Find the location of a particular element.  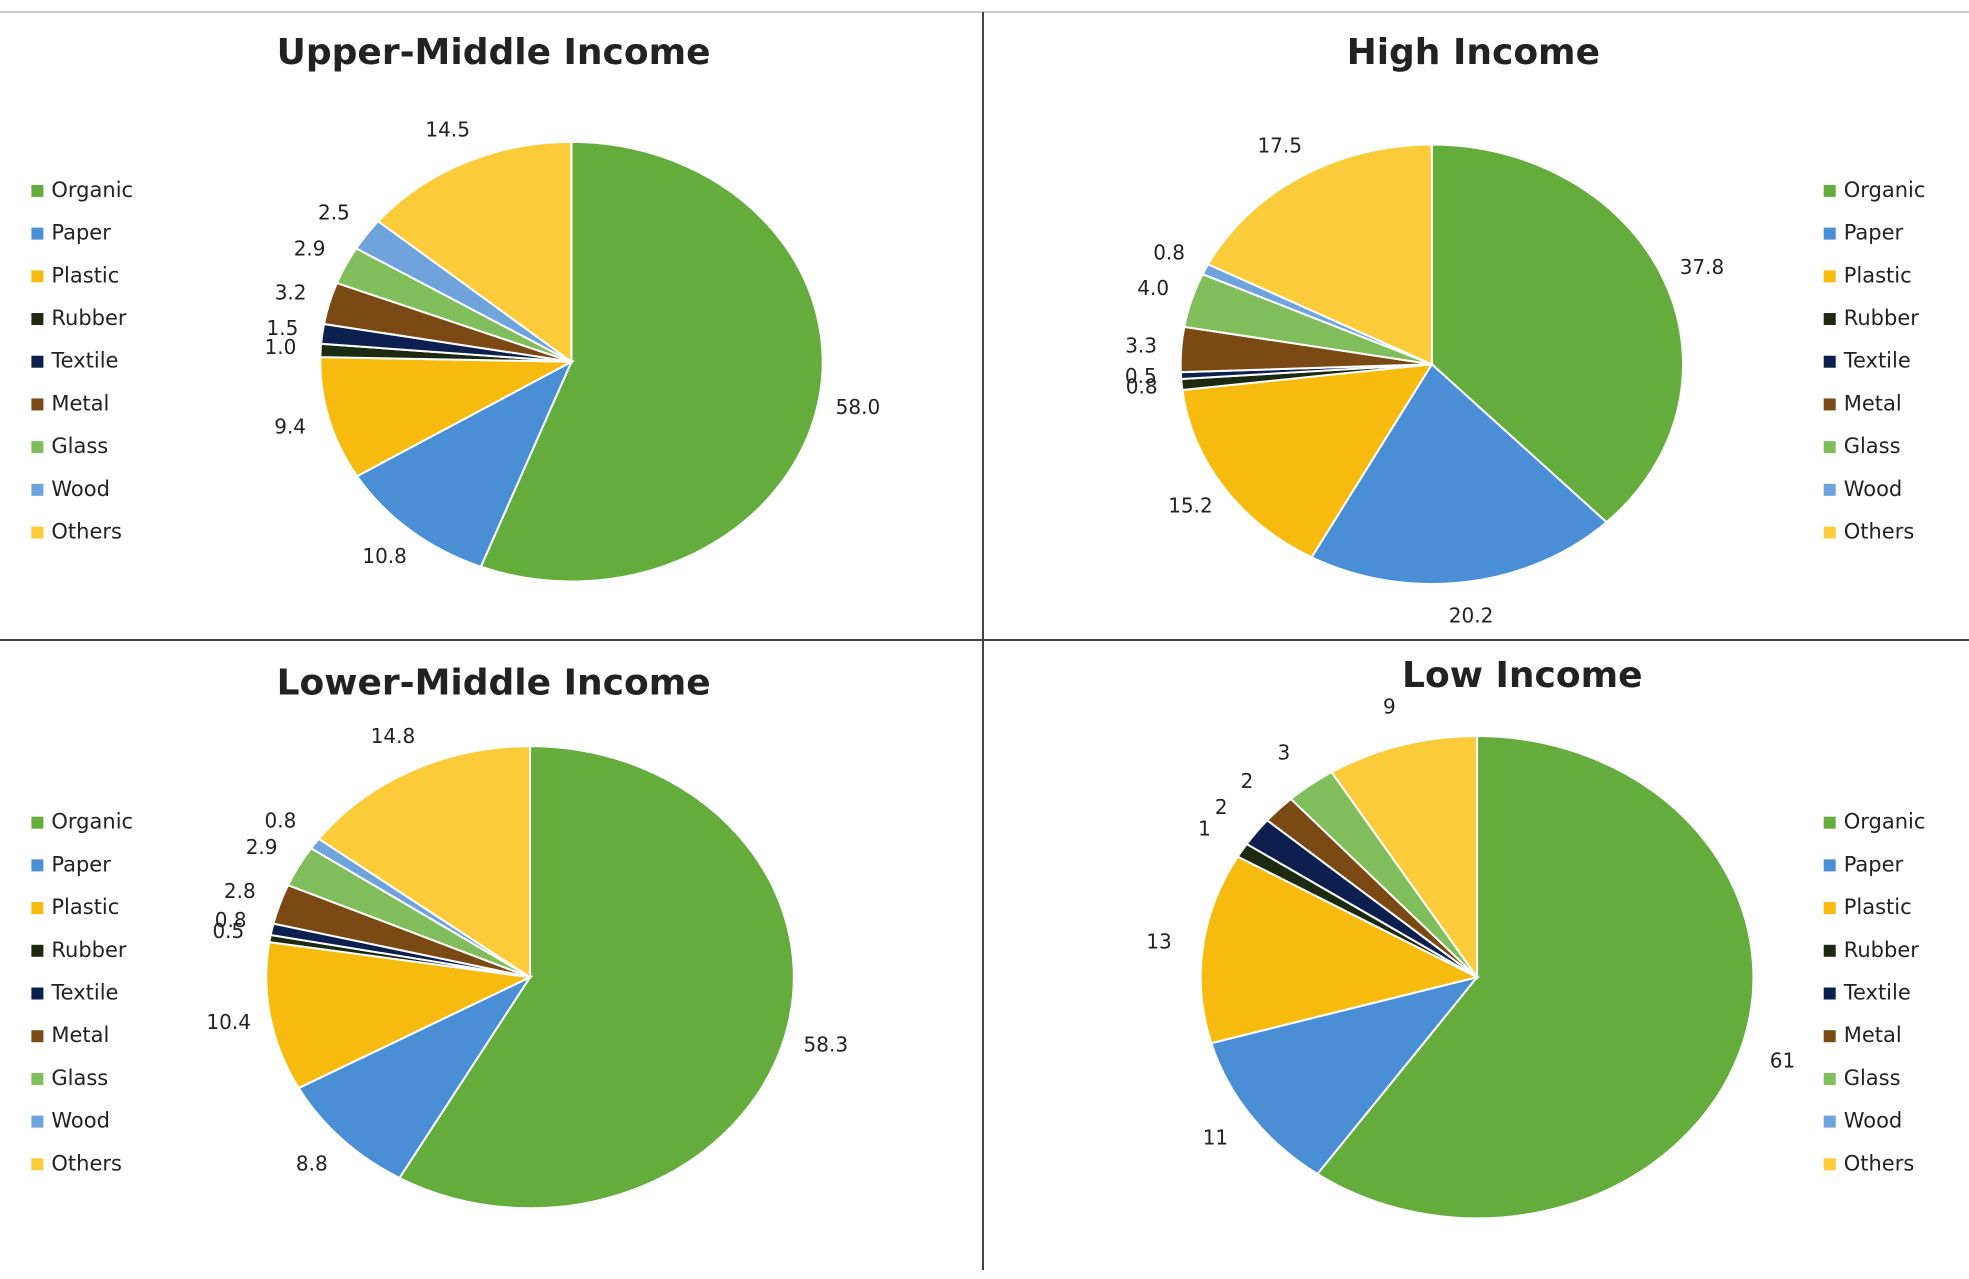

data-label: 14.5 is located at coordinates (447, 129).